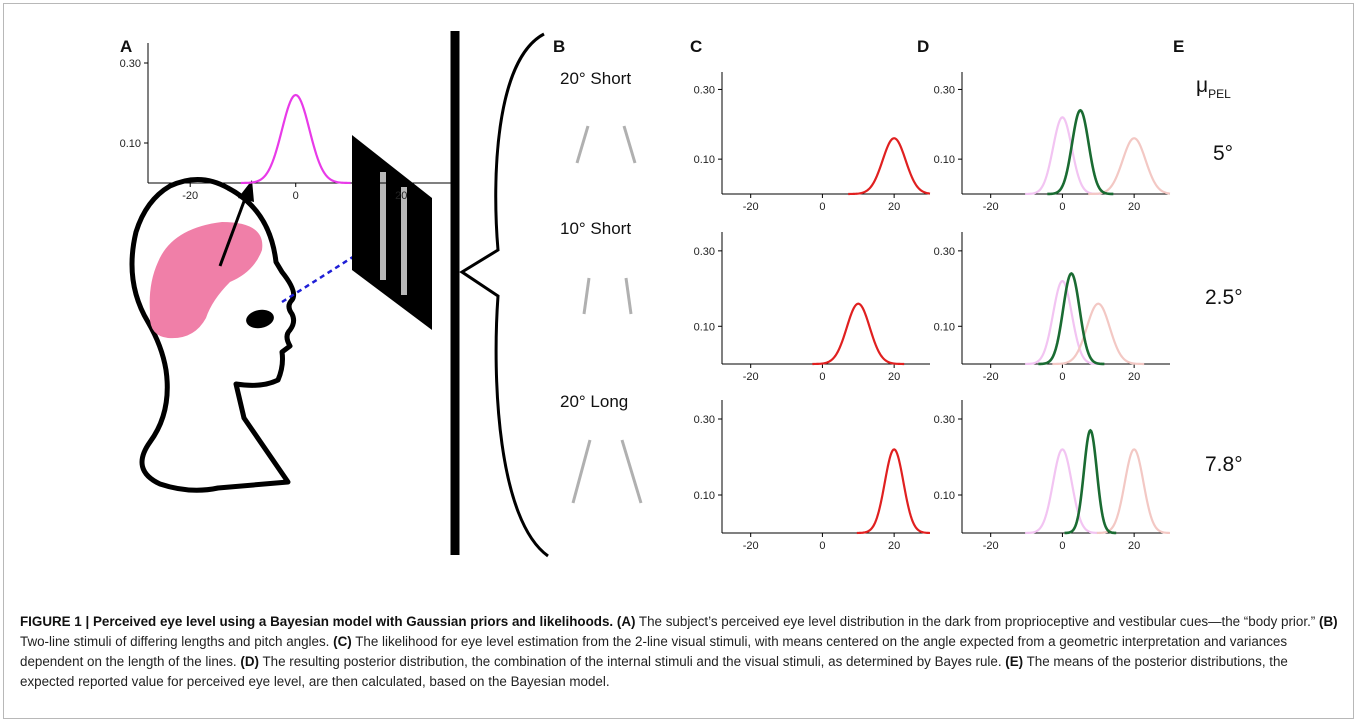 The width and height of the screenshot is (1359, 723). What do you see at coordinates (1224, 464) in the screenshot?
I see `mean-value-20-long: 7.8°` at bounding box center [1224, 464].